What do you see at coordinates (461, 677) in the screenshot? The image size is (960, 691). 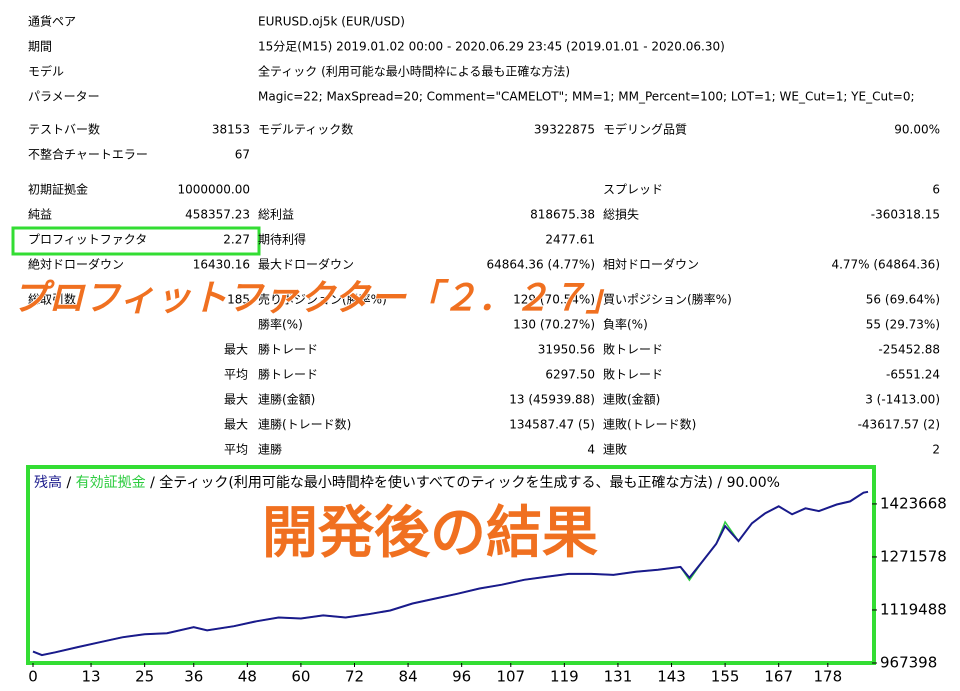 I see `x-tick-label: 96` at bounding box center [461, 677].